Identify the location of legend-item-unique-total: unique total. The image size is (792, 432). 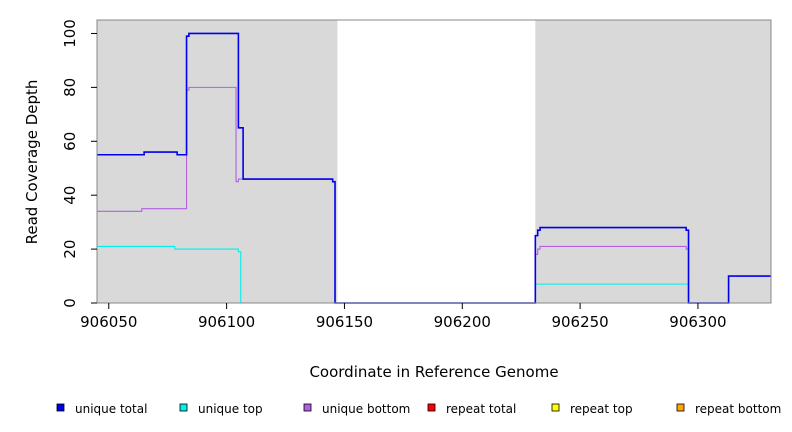
(101, 409).